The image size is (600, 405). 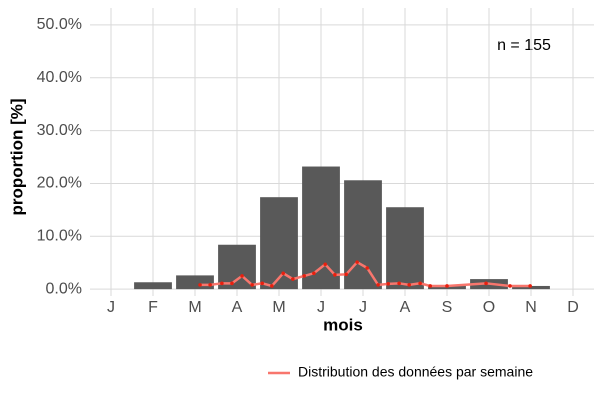 What do you see at coordinates (489, 307) in the screenshot?
I see `x-tick-label: O` at bounding box center [489, 307].